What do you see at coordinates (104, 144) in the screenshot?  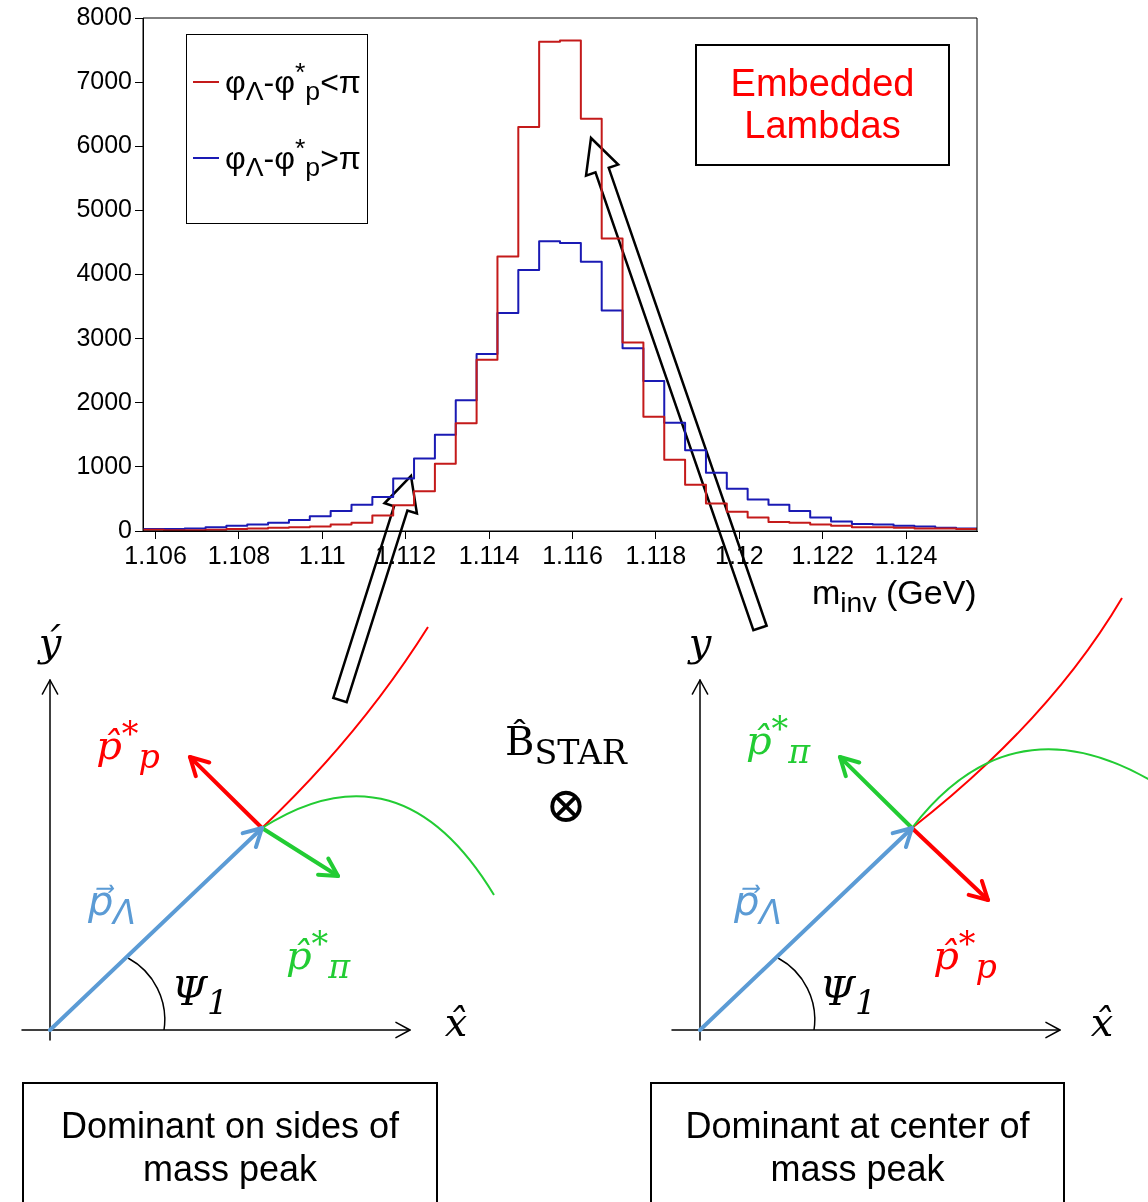 I see `y-tick-label: 6000` at bounding box center [104, 144].